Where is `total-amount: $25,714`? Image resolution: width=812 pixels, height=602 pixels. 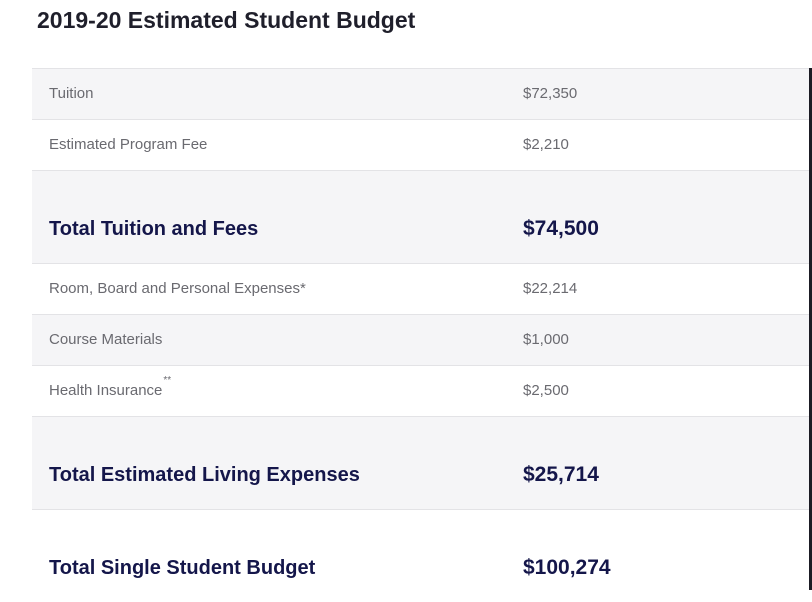 total-amount: $25,714 is located at coordinates (561, 474).